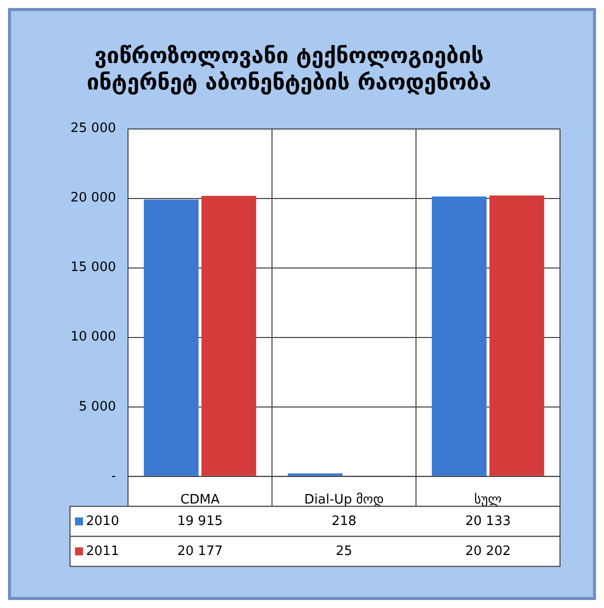  What do you see at coordinates (113, 476) in the screenshot?
I see `y-tick-label: -` at bounding box center [113, 476].